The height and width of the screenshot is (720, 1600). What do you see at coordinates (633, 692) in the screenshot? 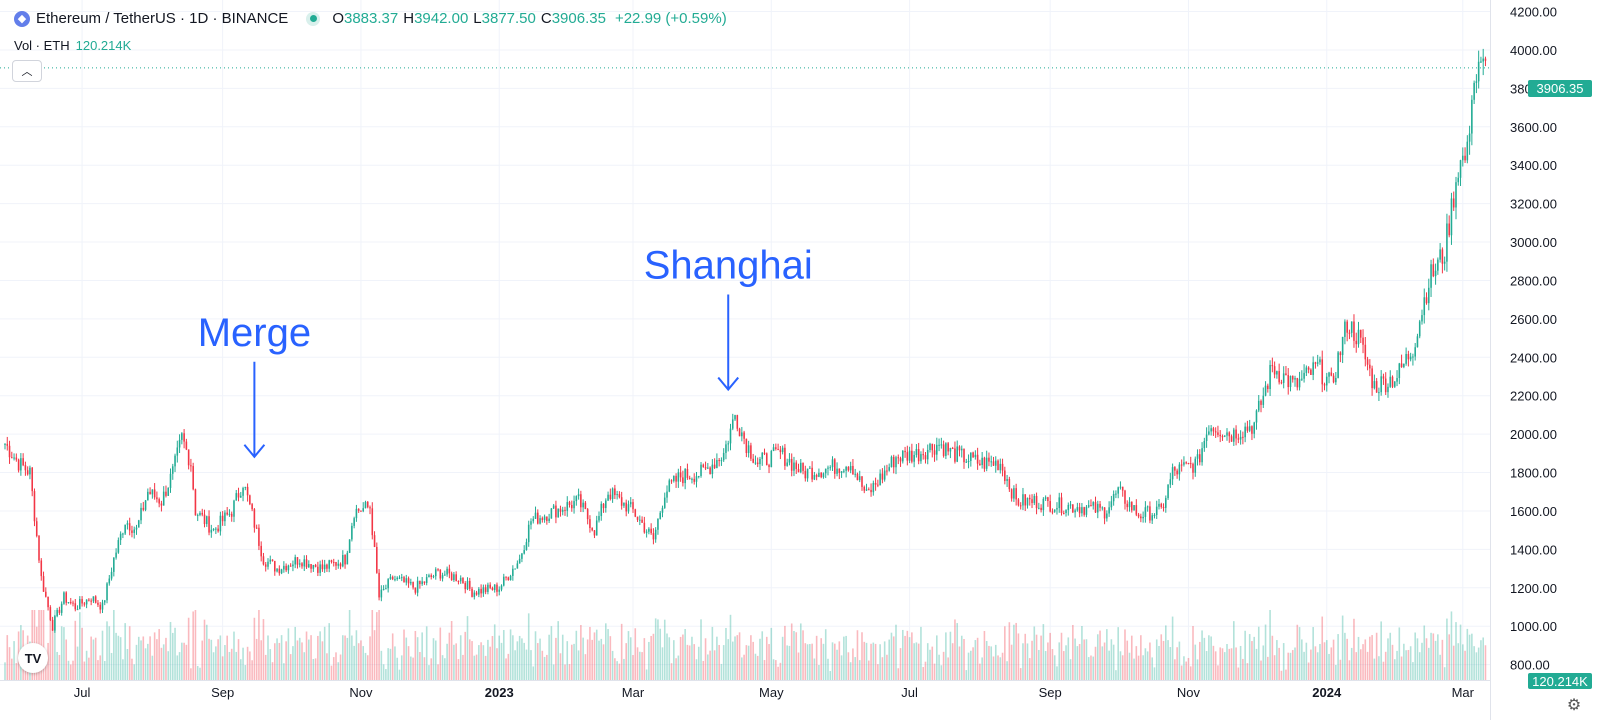
I see `x-tick-label: Mar` at bounding box center [633, 692].